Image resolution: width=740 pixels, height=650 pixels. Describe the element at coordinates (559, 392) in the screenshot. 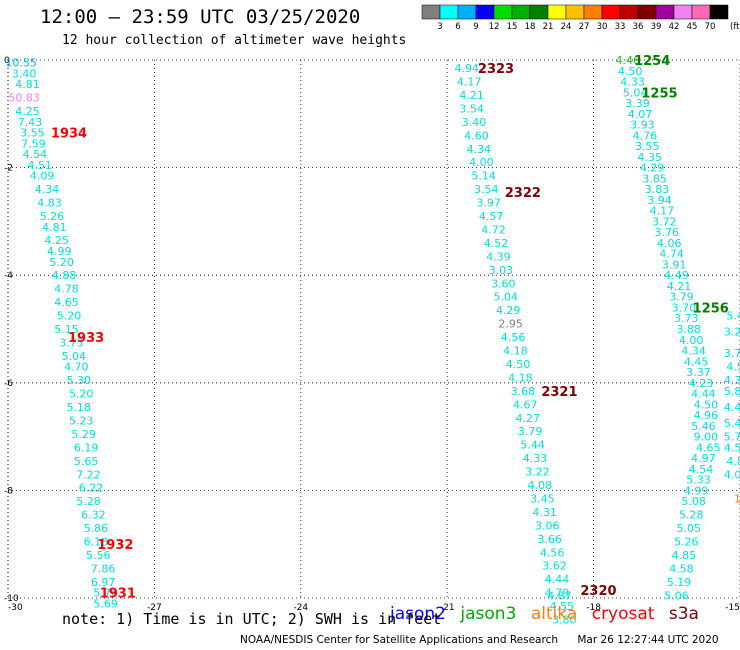

I see `track-label: 2321` at that location.